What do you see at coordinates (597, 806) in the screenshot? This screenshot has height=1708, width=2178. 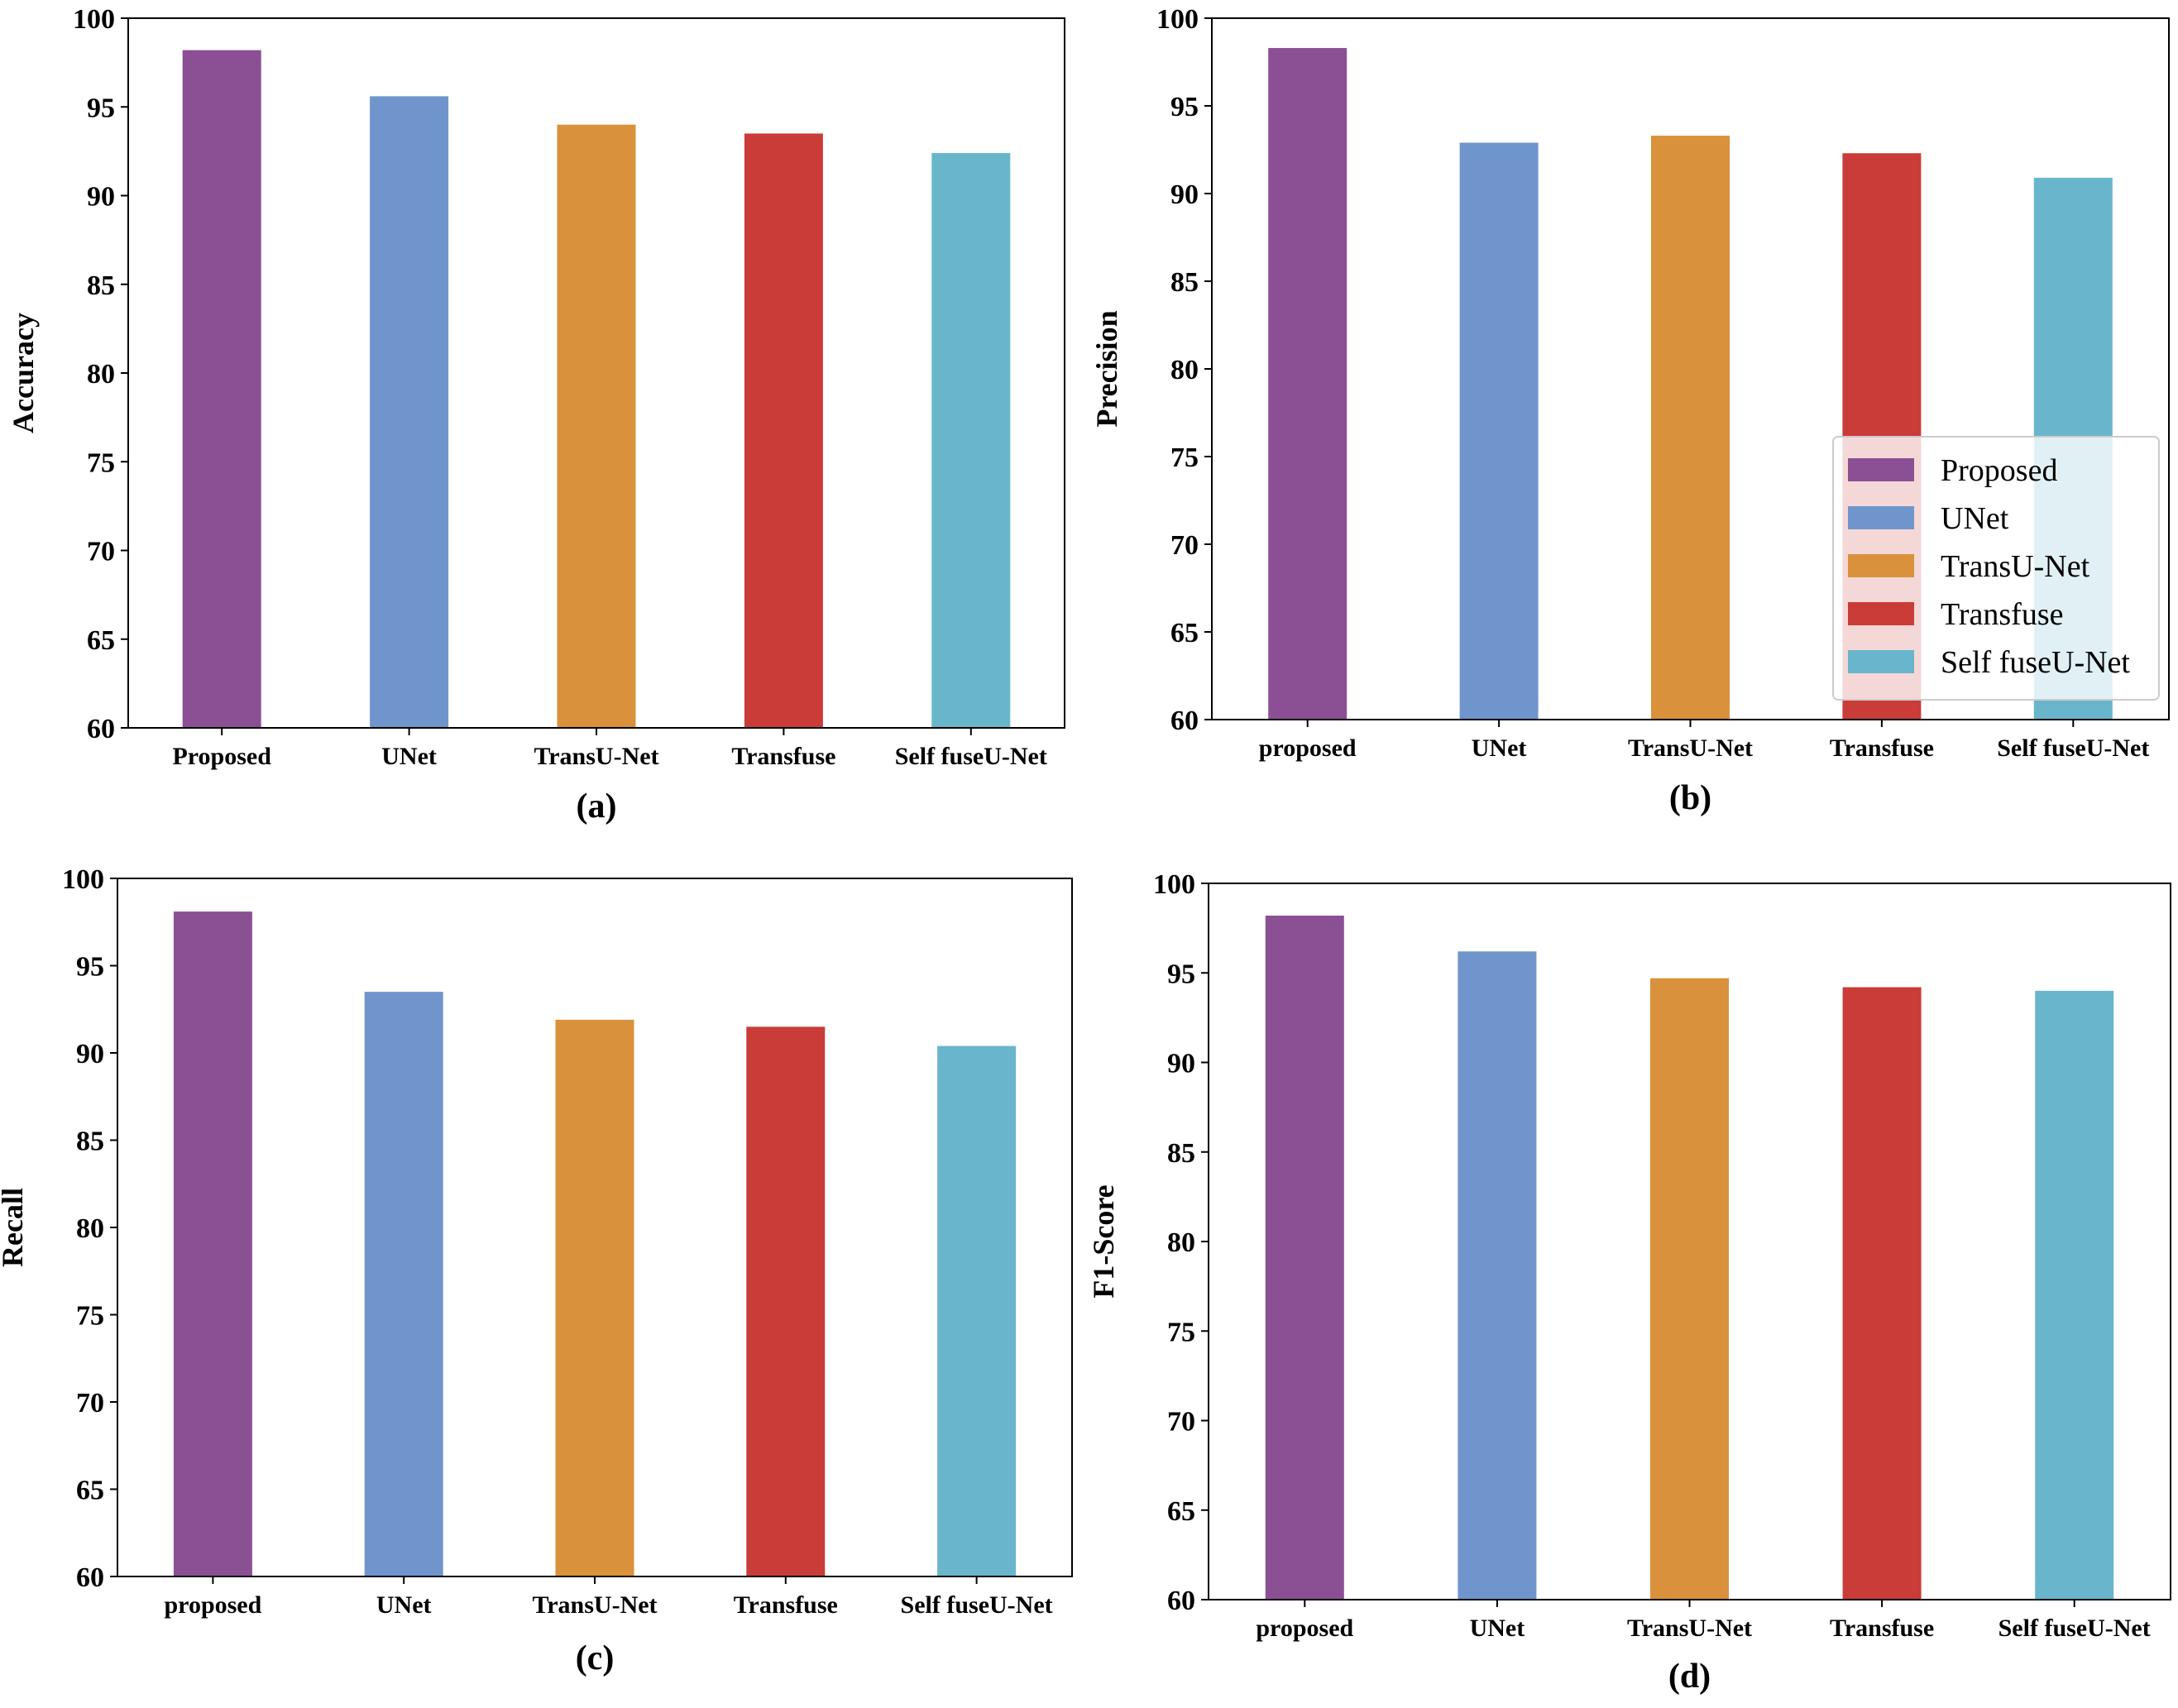 I see `panel-caption: (a)` at bounding box center [597, 806].